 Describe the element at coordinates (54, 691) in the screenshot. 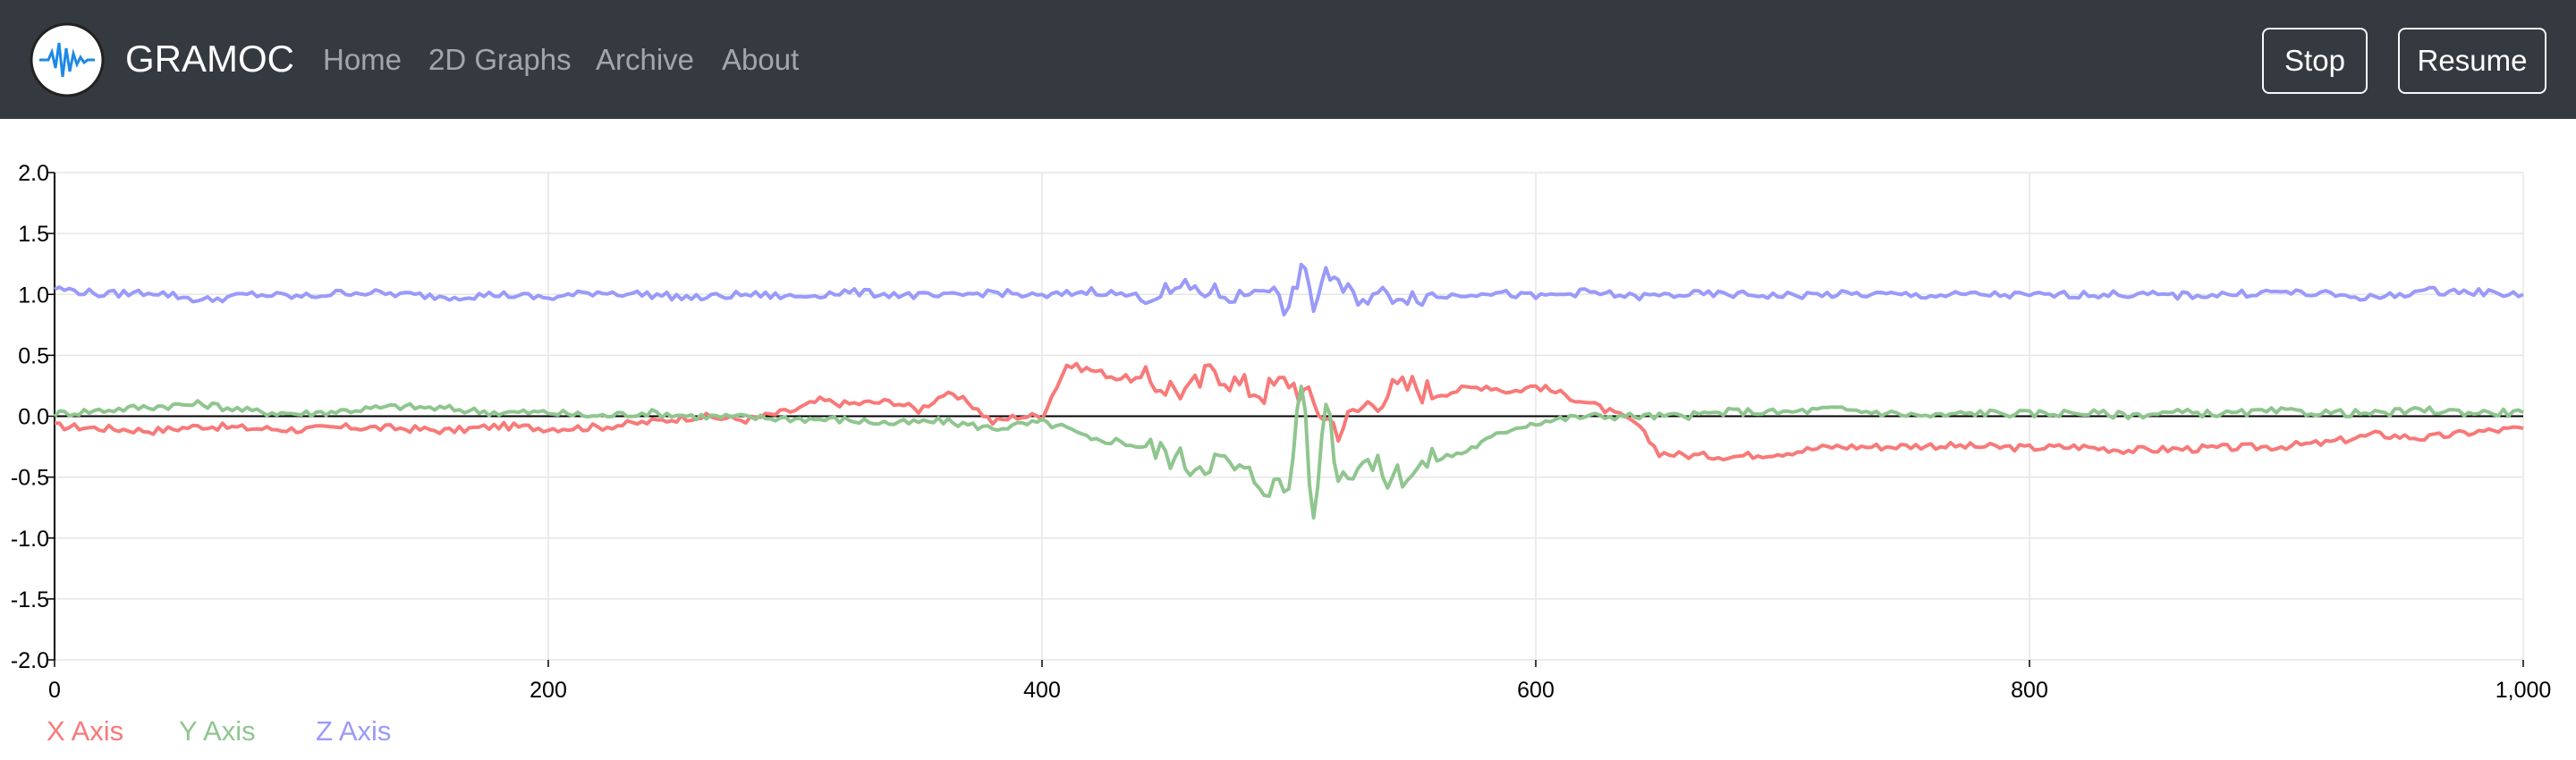

I see `x-tick-label: 0` at that location.